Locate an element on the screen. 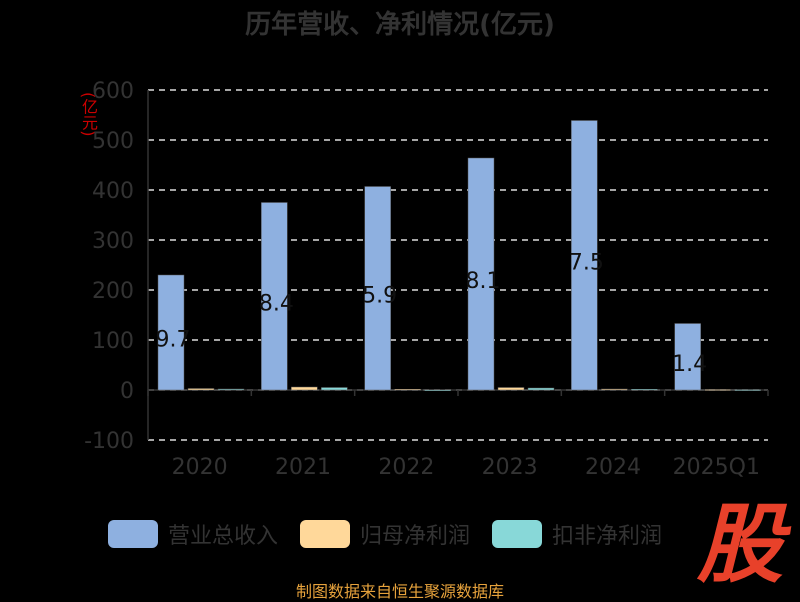 This screenshot has width=800, height=602. y-tick-label: 0 is located at coordinates (127, 391).